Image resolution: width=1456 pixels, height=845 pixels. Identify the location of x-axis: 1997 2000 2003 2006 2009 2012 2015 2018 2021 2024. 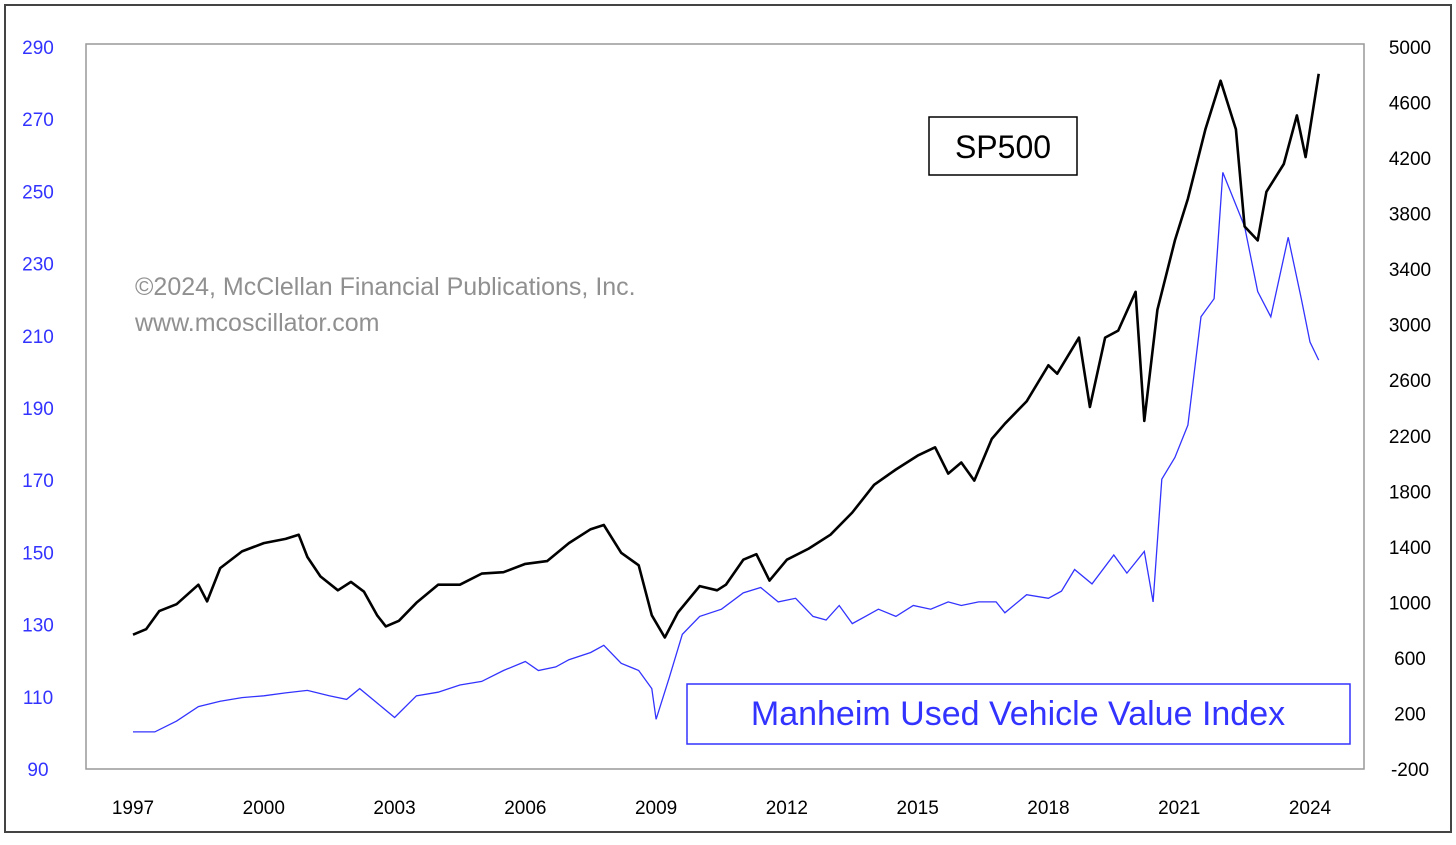
(722, 808).